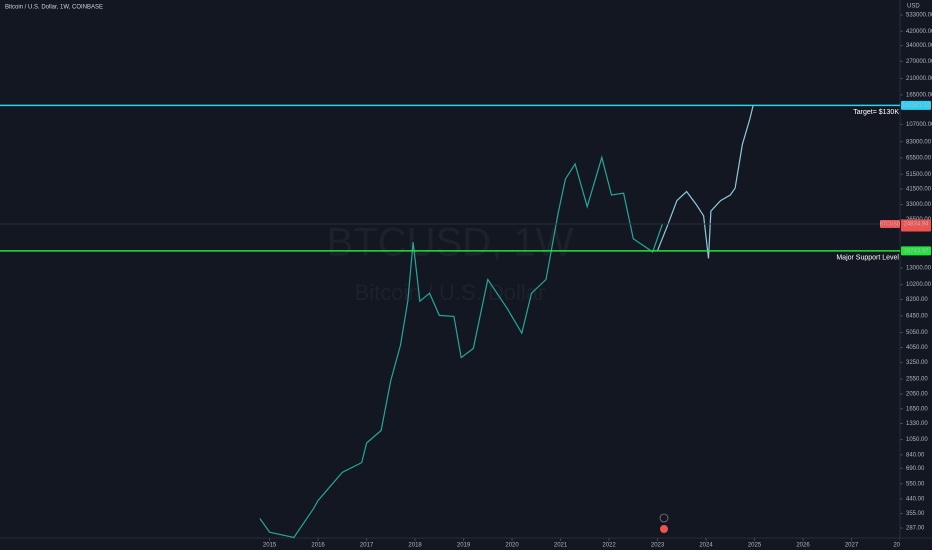  I want to click on y-tick-label: 10200.00, so click(919, 285).